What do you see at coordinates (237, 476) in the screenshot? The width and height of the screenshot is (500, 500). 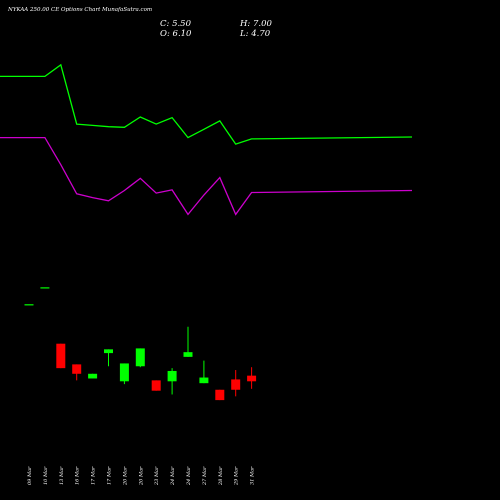 I see `x-tick-label: 29 Mar` at bounding box center [237, 476].